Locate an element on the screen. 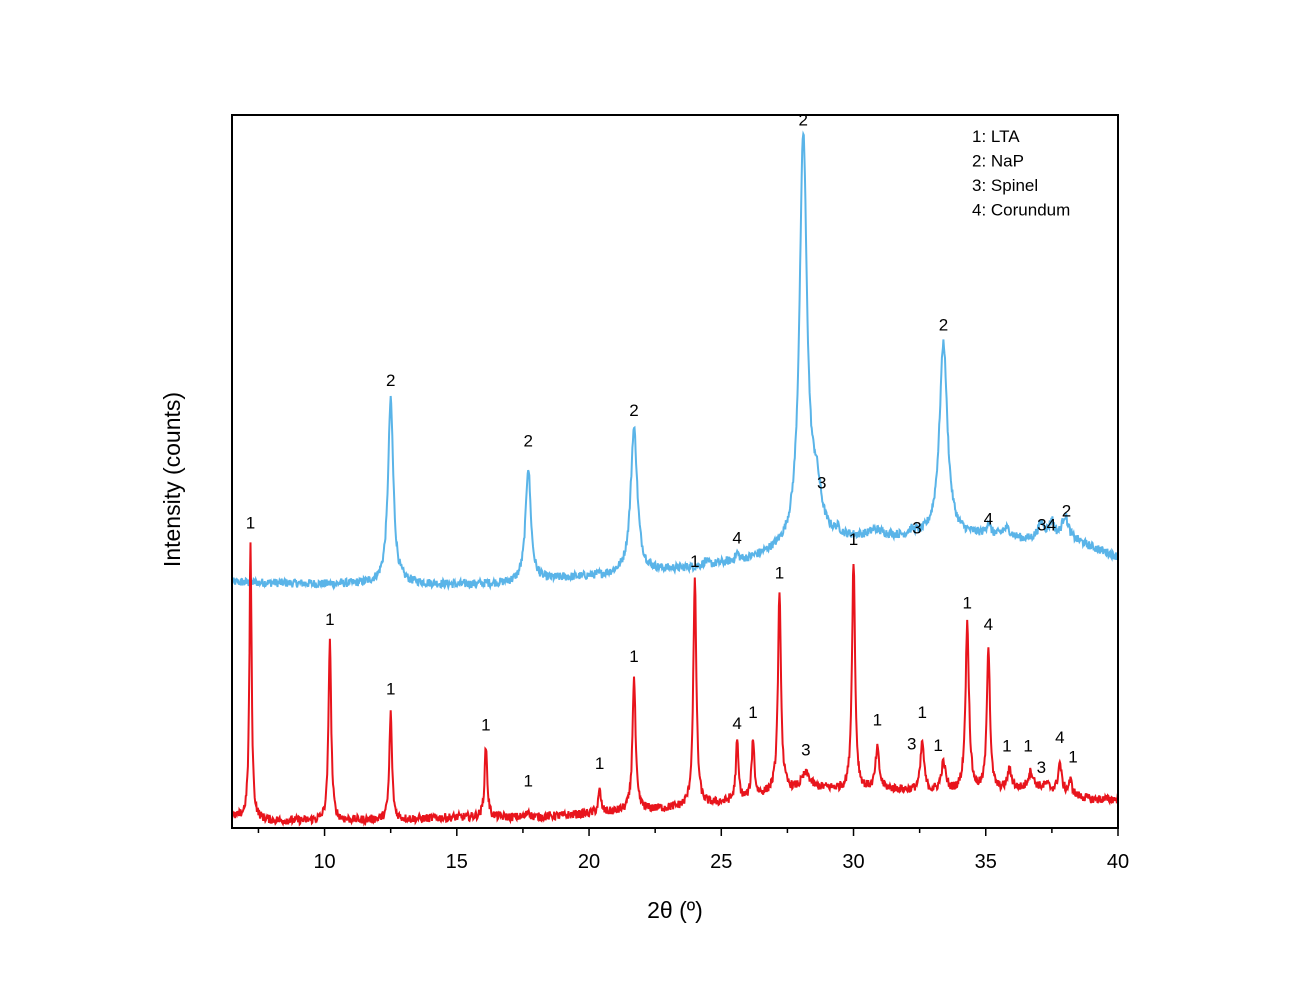 The height and width of the screenshot is (993, 1298). x-axis-title: 2θ (º) is located at coordinates (675, 910).